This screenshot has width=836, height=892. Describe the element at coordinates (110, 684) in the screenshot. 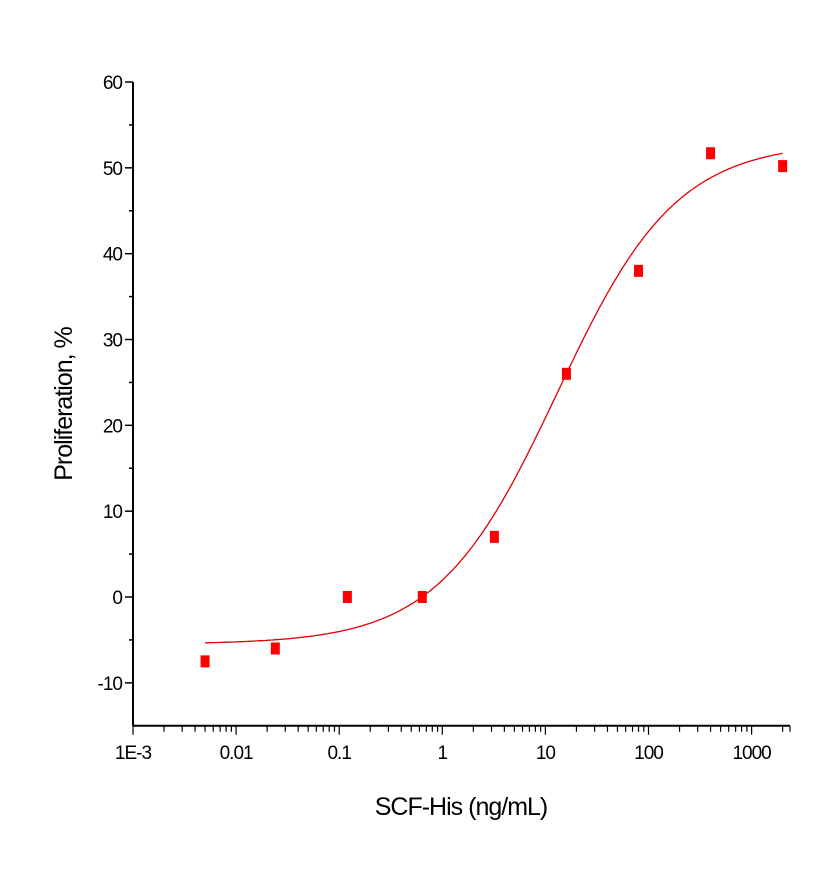

I see `y-tick-label: -10` at that location.